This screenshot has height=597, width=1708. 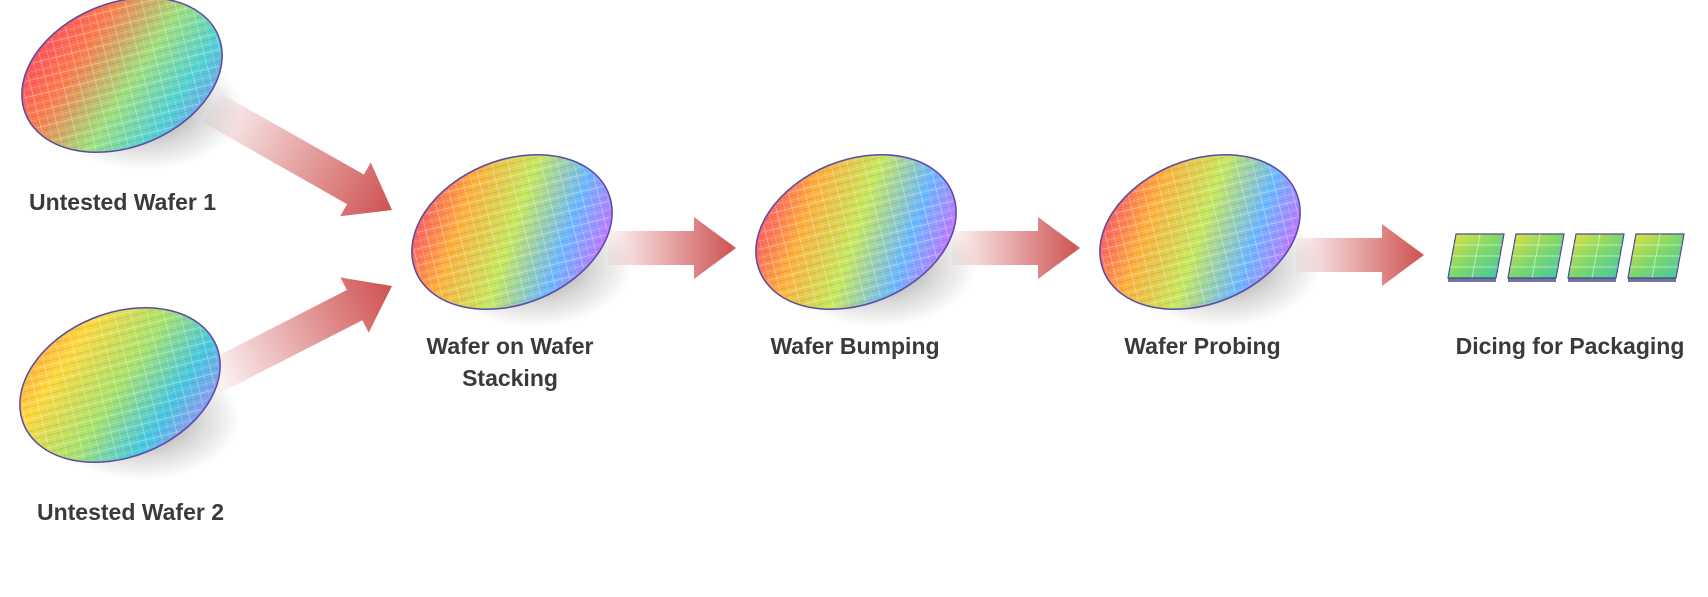 I want to click on label-untested-wafer-2: Untested Wafer 2, so click(x=130, y=512).